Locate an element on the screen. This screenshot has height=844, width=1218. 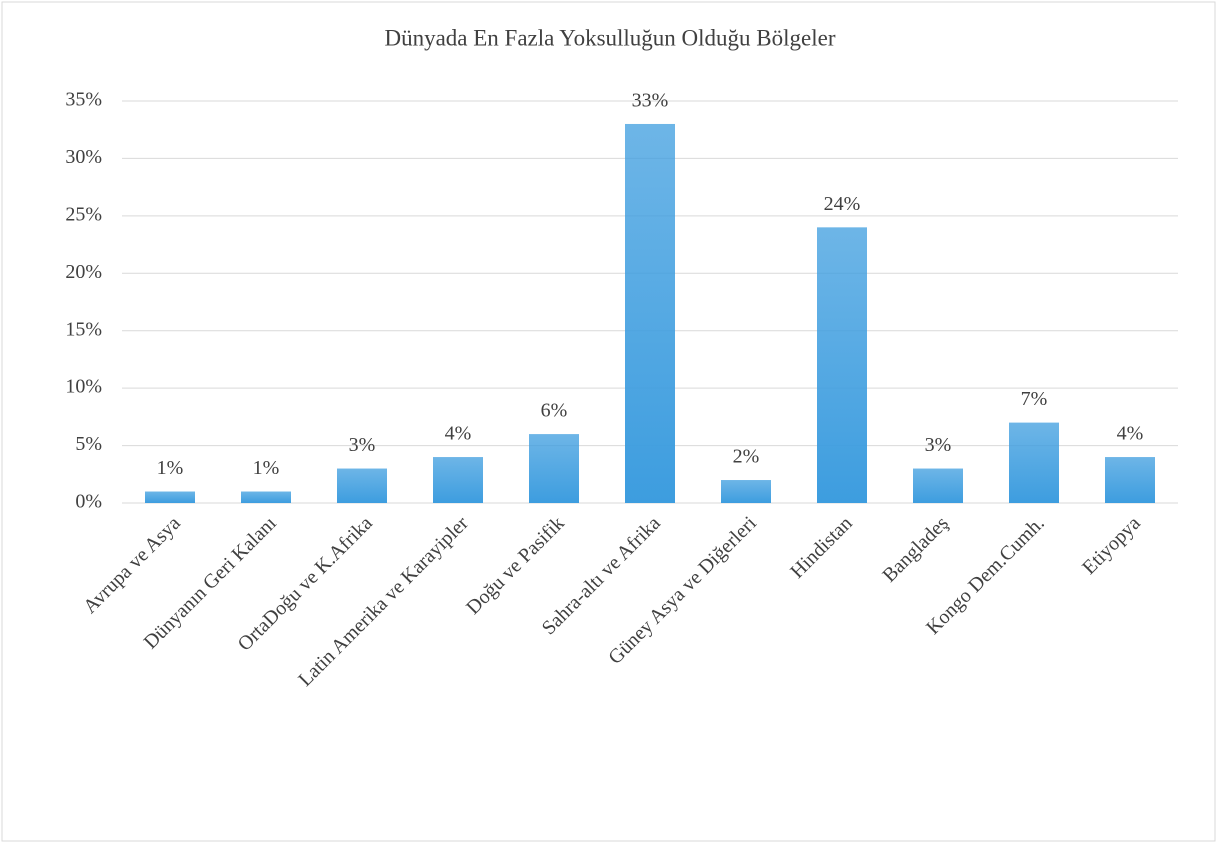
data-label: 24% is located at coordinates (842, 204).